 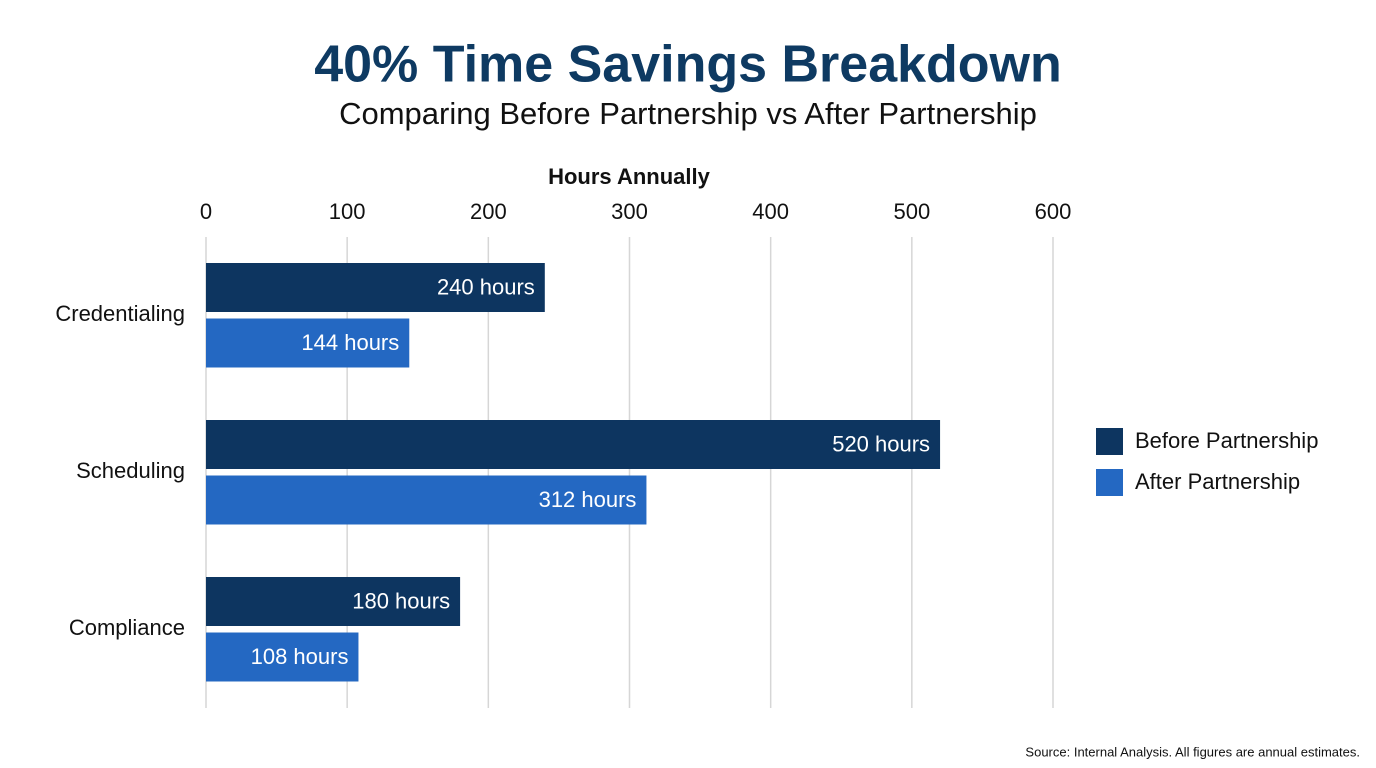 I want to click on y-tick-label: Credentialing, so click(x=120, y=313).